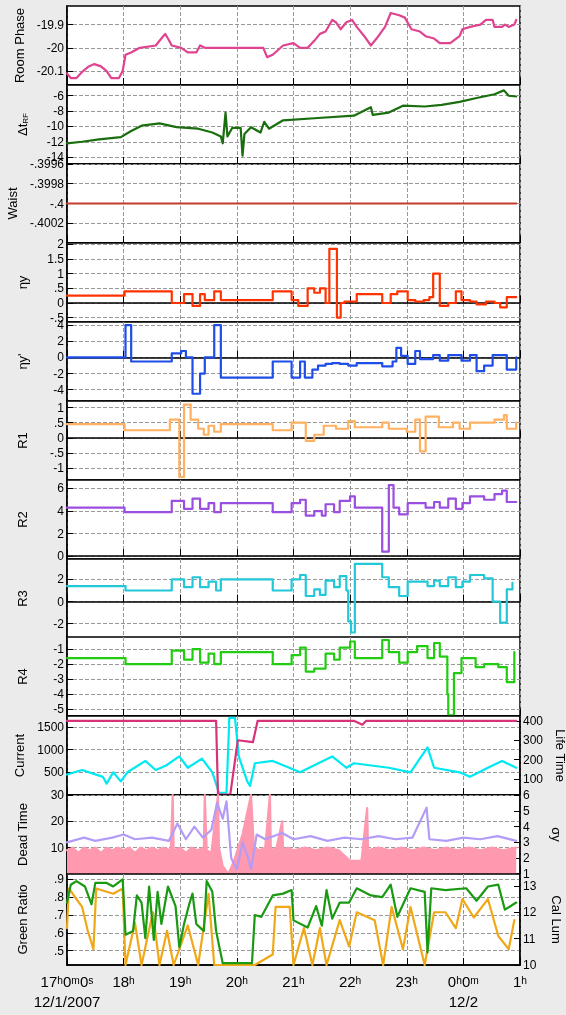 This screenshot has height=1015, width=566. Describe the element at coordinates (124, 981) in the screenshot. I see `x-tick-label: 18ʰ` at that location.